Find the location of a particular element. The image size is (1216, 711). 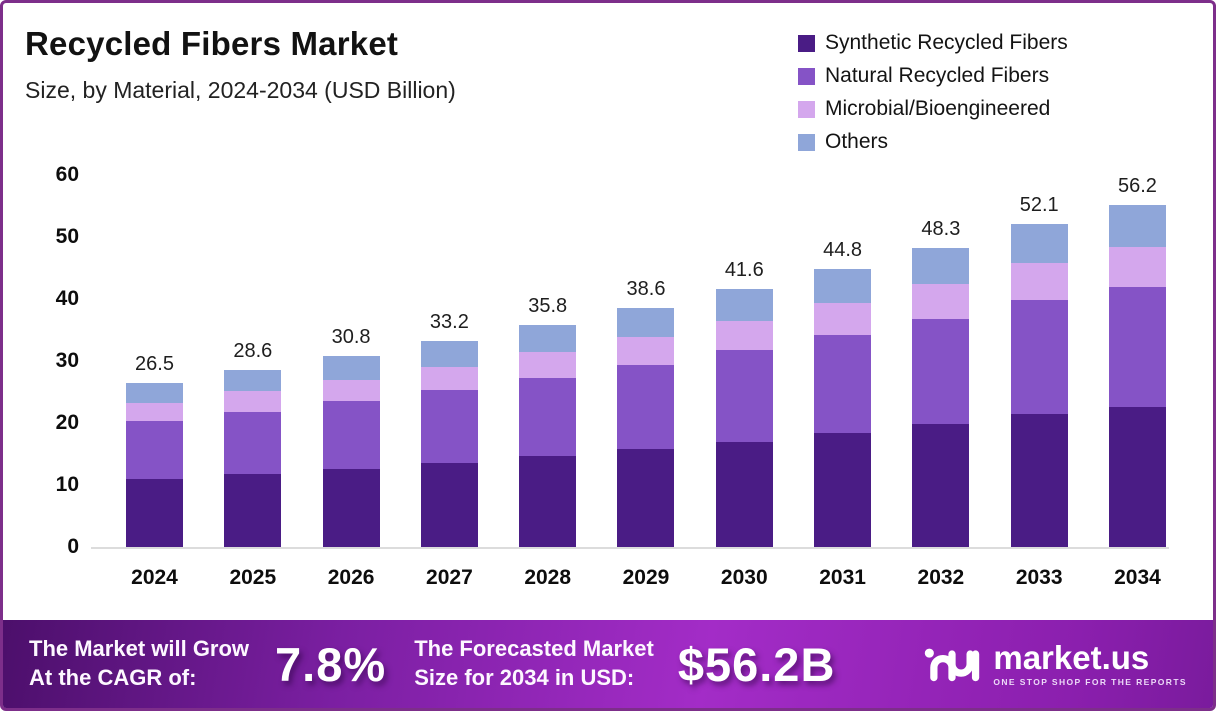

bar-2029: 38.6 is located at coordinates (646, 361).